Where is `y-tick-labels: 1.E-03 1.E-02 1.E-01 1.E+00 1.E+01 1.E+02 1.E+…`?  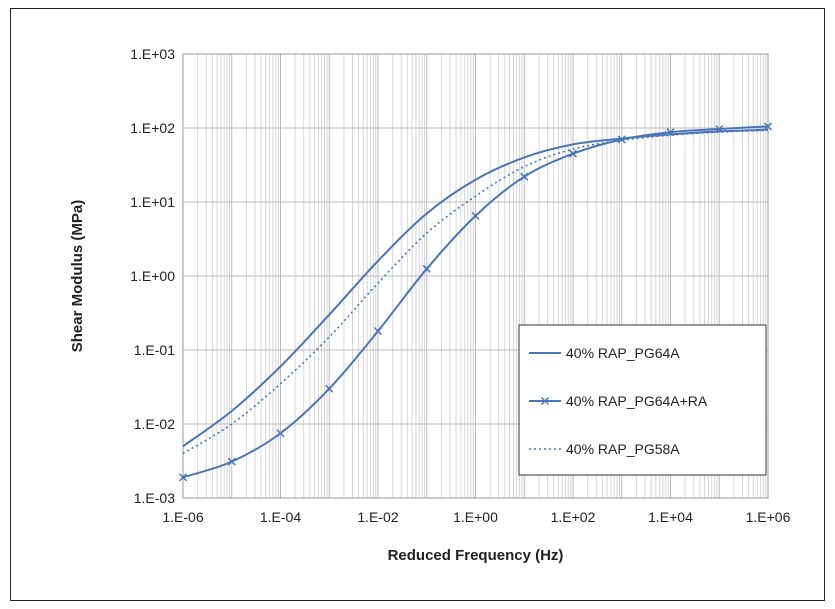
y-tick-labels: 1.E-03 1.E-02 1.E-01 1.E+00 1.E+01 1.E+02 1.E+… is located at coordinates (152, 276).